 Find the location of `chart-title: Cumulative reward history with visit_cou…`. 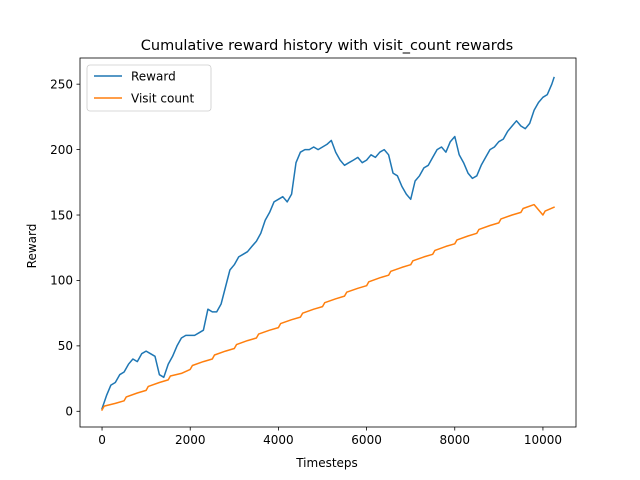

chart-title: Cumulative reward history with visit_cou… is located at coordinates (327, 46).